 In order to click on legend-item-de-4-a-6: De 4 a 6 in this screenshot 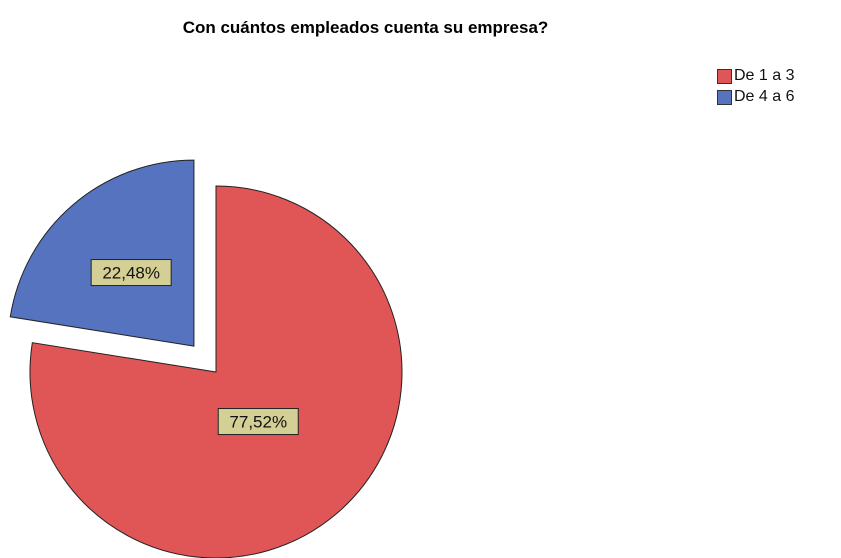, I will do `click(755, 97)`.